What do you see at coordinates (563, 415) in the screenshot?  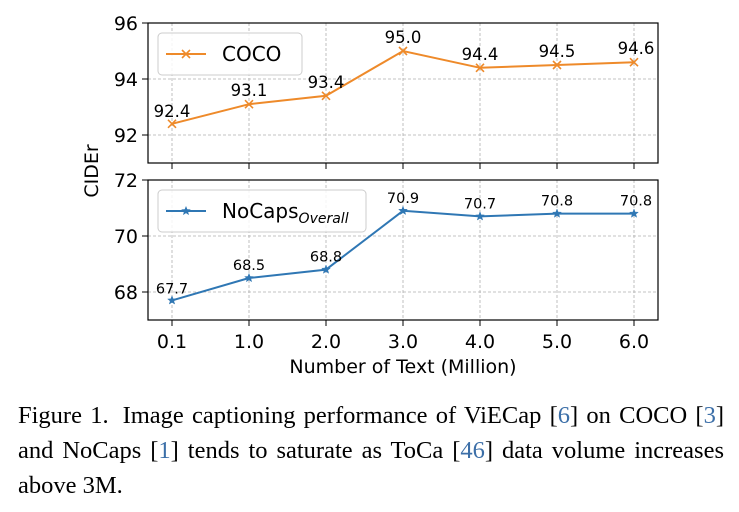 I see `caption-ref-1: 6` at bounding box center [563, 415].